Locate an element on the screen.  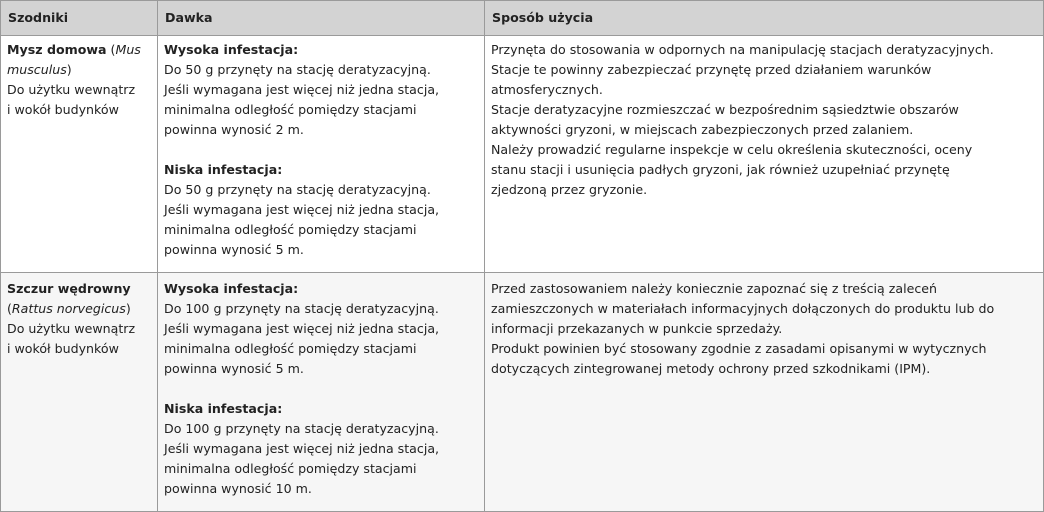
latin-name: musculus is located at coordinates (37, 69).